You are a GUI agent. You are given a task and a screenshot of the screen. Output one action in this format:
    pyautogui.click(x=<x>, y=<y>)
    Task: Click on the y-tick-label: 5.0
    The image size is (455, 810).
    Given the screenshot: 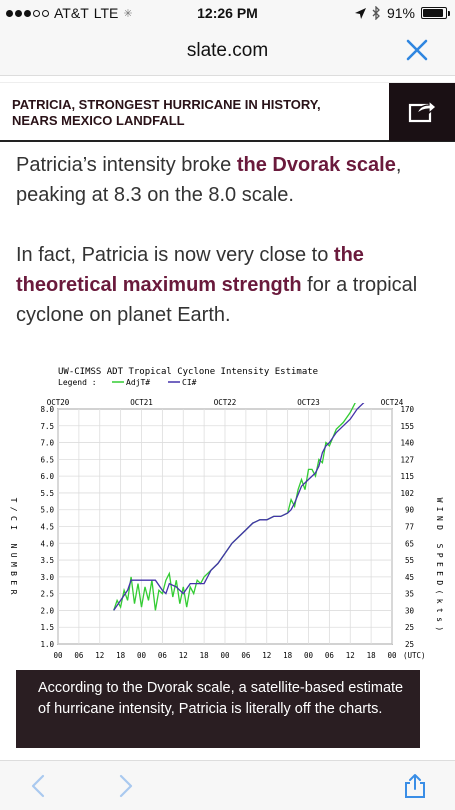 What is the action you would take?
    pyautogui.click(x=47, y=510)
    